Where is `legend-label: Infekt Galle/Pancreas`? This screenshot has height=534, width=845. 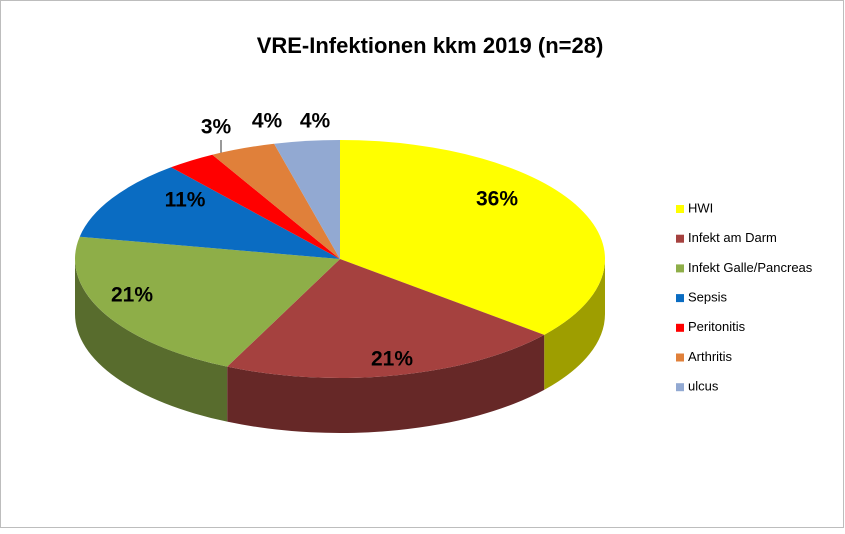 legend-label: Infekt Galle/Pancreas is located at coordinates (750, 267).